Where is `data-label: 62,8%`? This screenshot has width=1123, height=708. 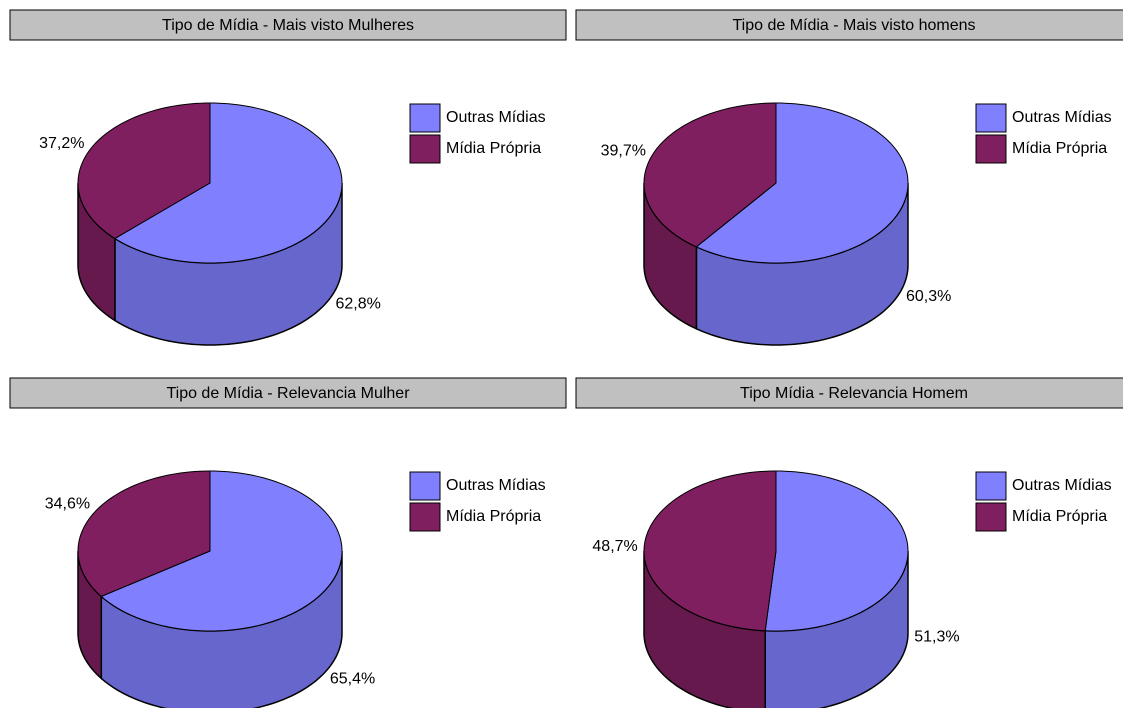 data-label: 62,8% is located at coordinates (358, 303).